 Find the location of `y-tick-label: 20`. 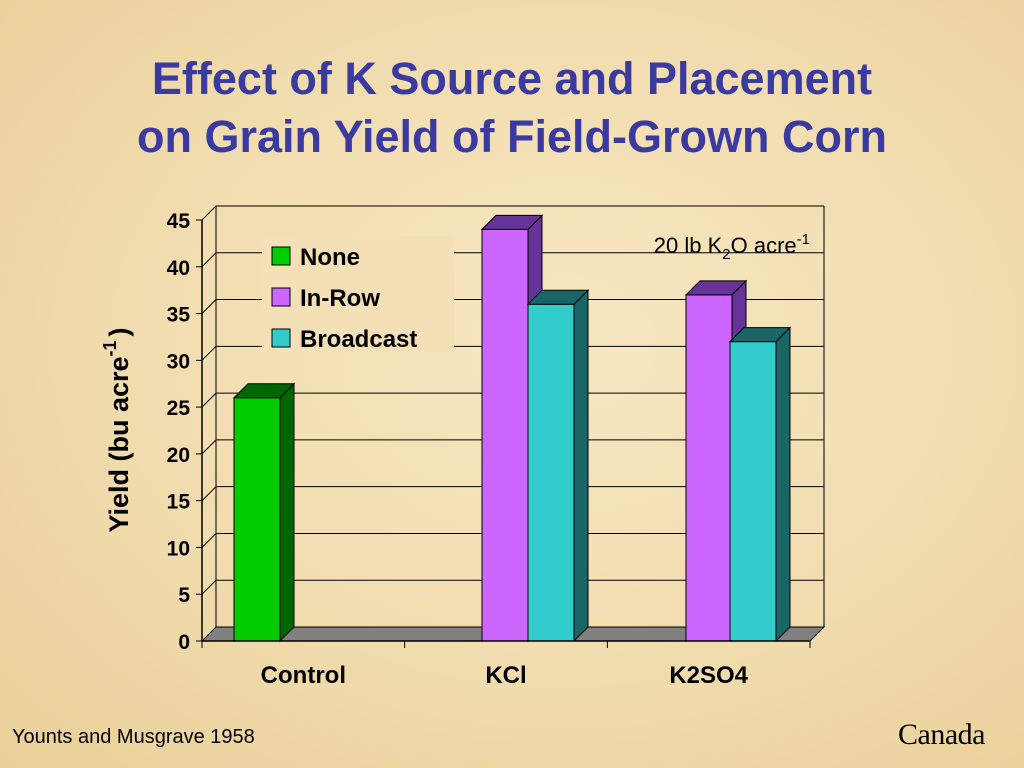

y-tick-label: 20 is located at coordinates (178, 455).